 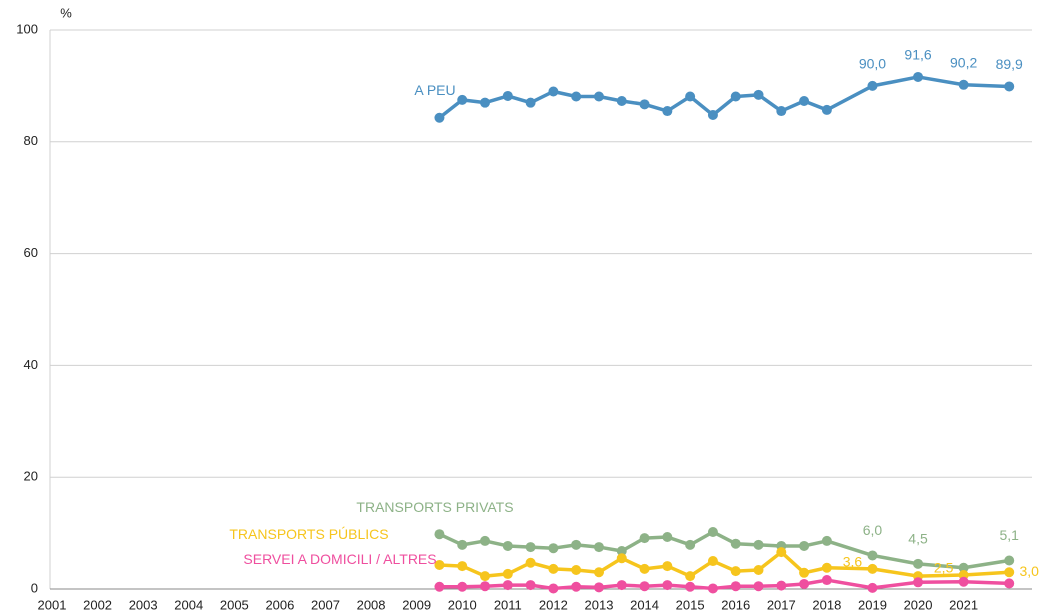 What do you see at coordinates (31, 252) in the screenshot?
I see `y-tick-label: 60` at bounding box center [31, 252].